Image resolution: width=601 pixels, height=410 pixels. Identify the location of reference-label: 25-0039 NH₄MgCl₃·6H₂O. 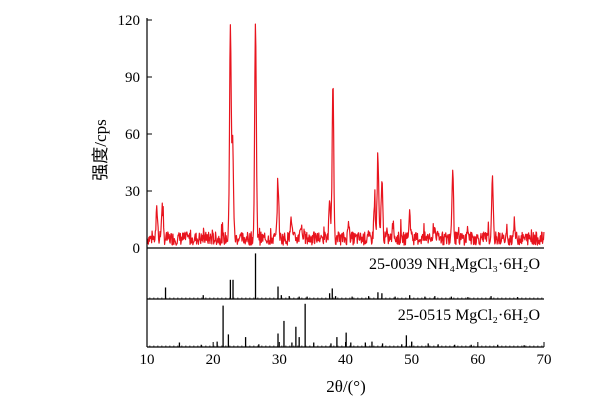
(454, 264).